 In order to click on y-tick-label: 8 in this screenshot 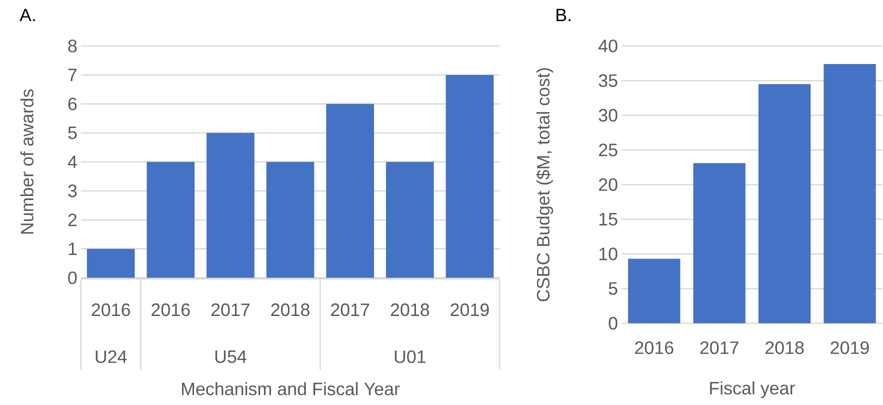, I will do `click(72, 46)`.